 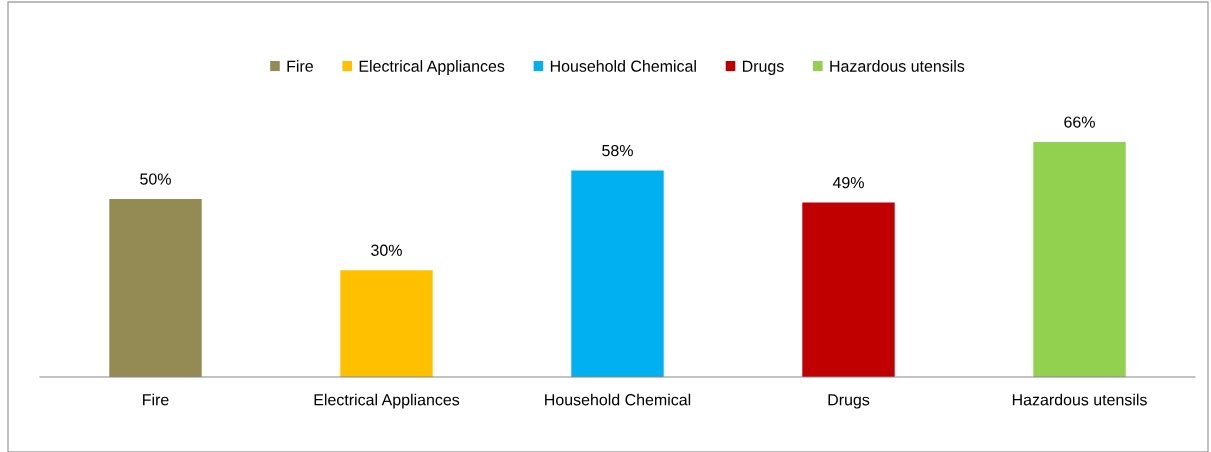 What do you see at coordinates (849, 401) in the screenshot?
I see `x-tick-label: Drugs` at bounding box center [849, 401].